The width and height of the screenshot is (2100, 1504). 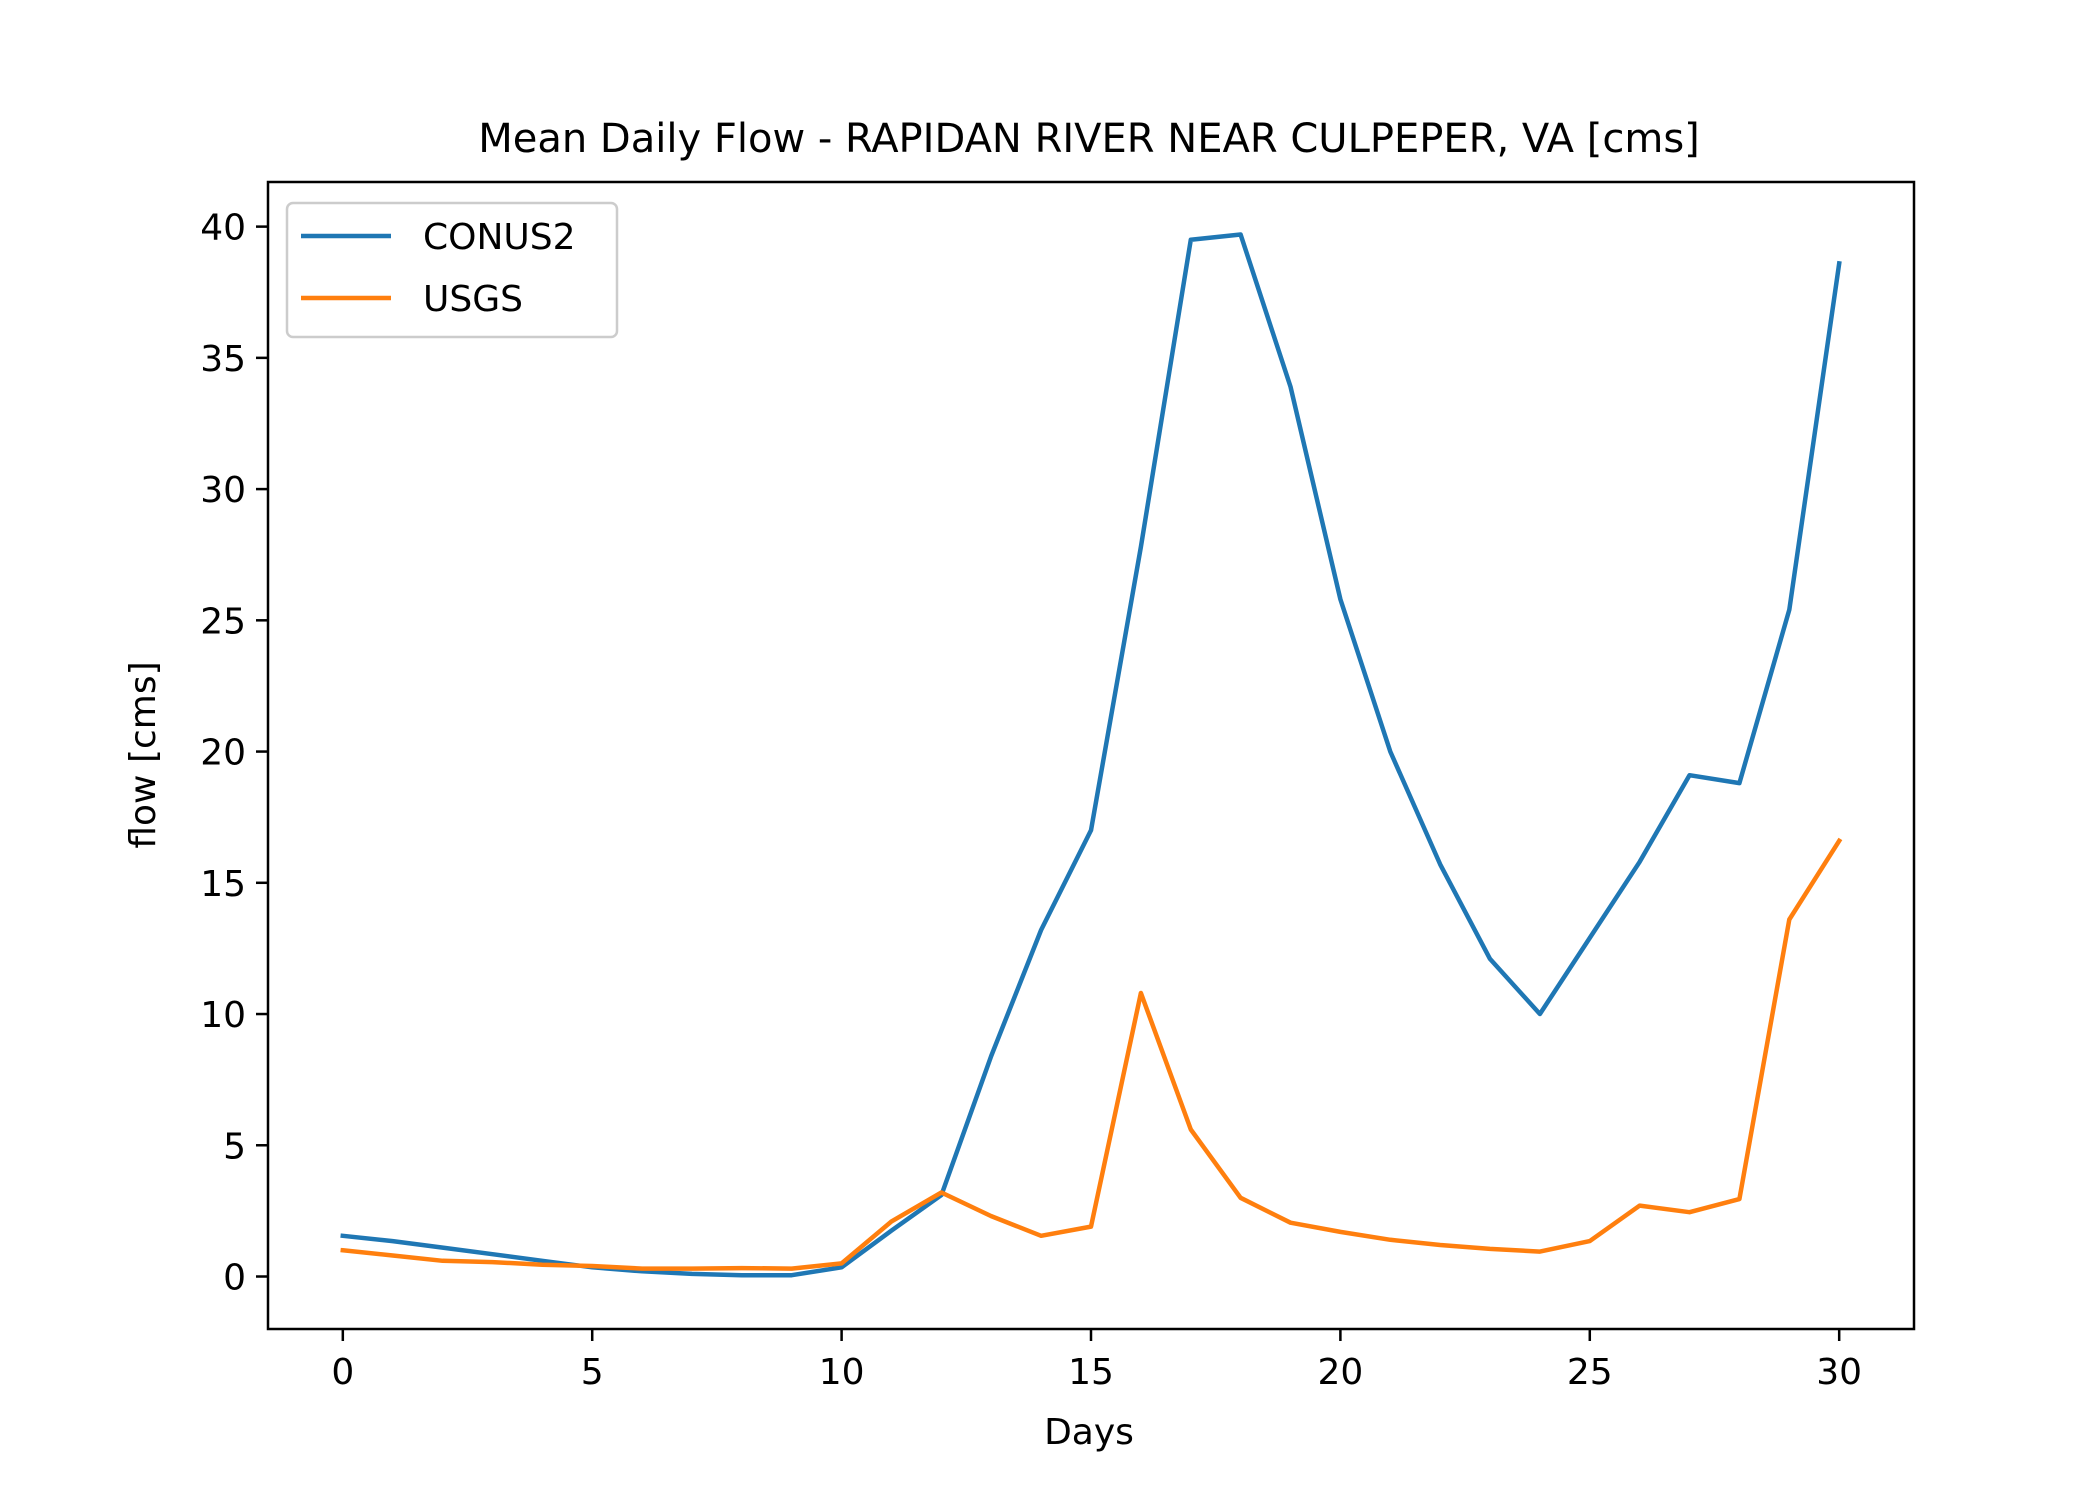 I want to click on y-tick-label: 20, so click(x=223, y=753).